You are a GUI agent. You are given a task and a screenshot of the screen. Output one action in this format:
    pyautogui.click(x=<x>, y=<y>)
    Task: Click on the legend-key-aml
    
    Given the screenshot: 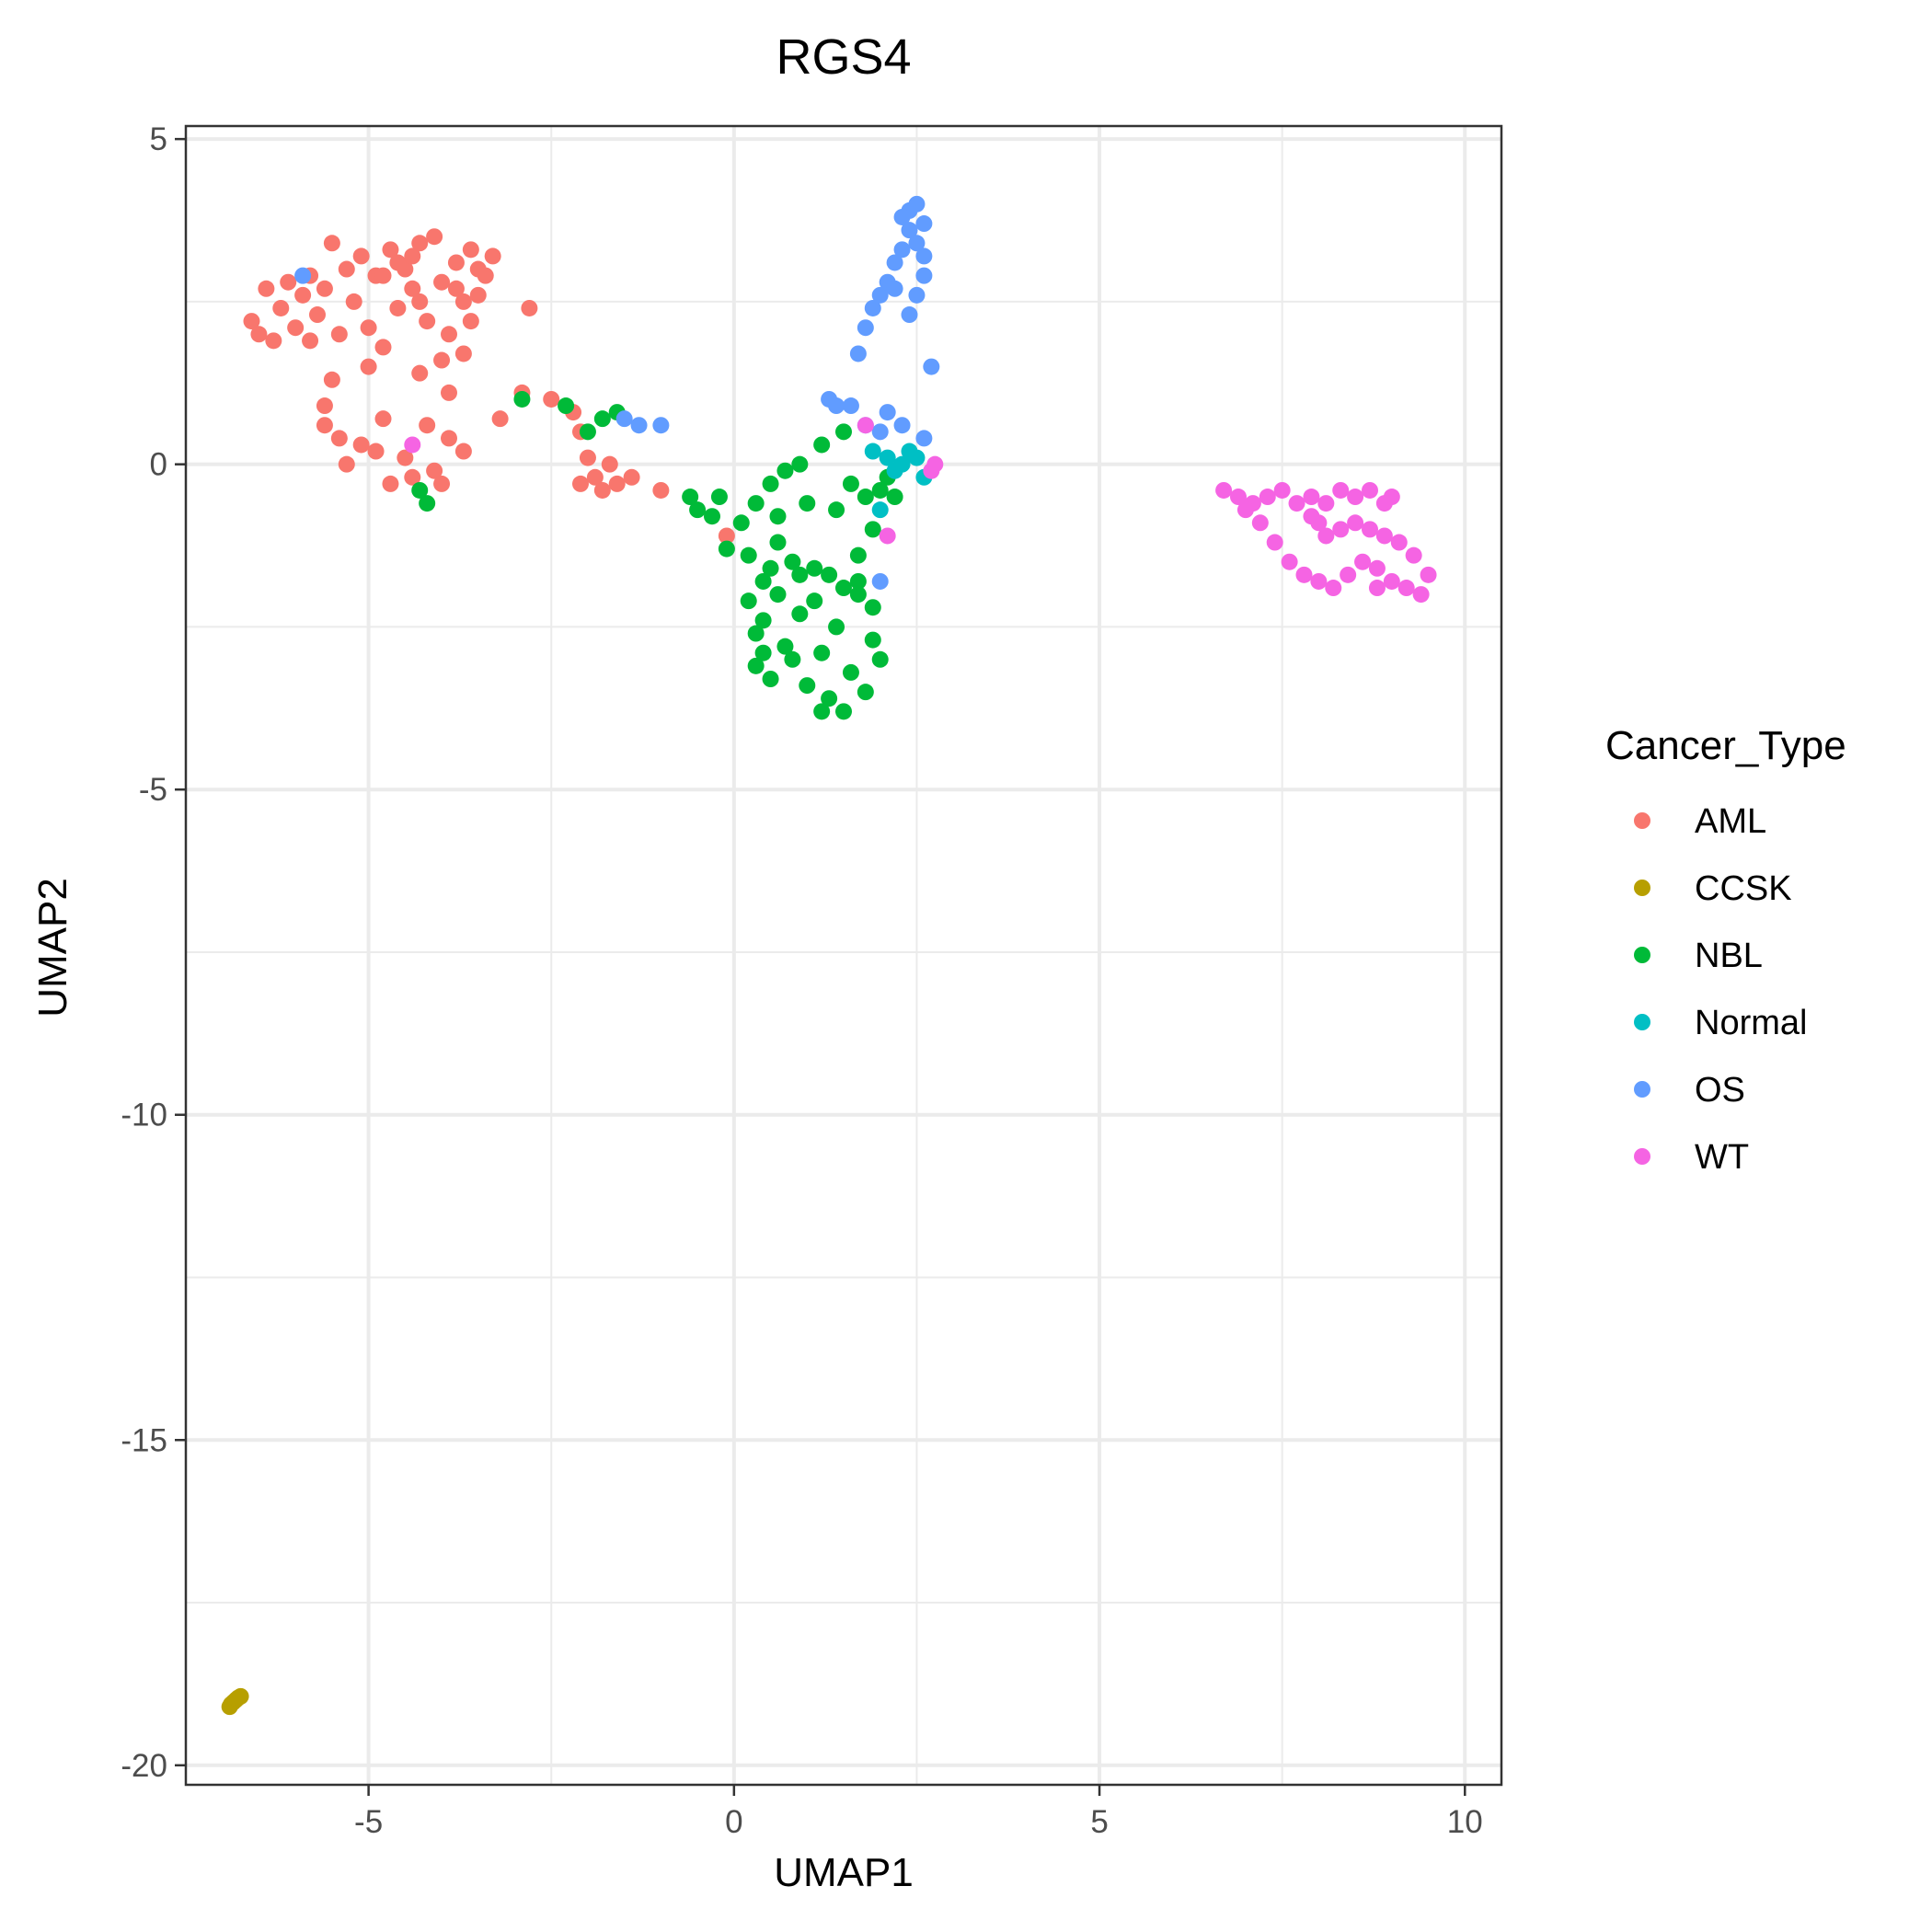 What is the action you would take?
    pyautogui.click(x=1642, y=820)
    